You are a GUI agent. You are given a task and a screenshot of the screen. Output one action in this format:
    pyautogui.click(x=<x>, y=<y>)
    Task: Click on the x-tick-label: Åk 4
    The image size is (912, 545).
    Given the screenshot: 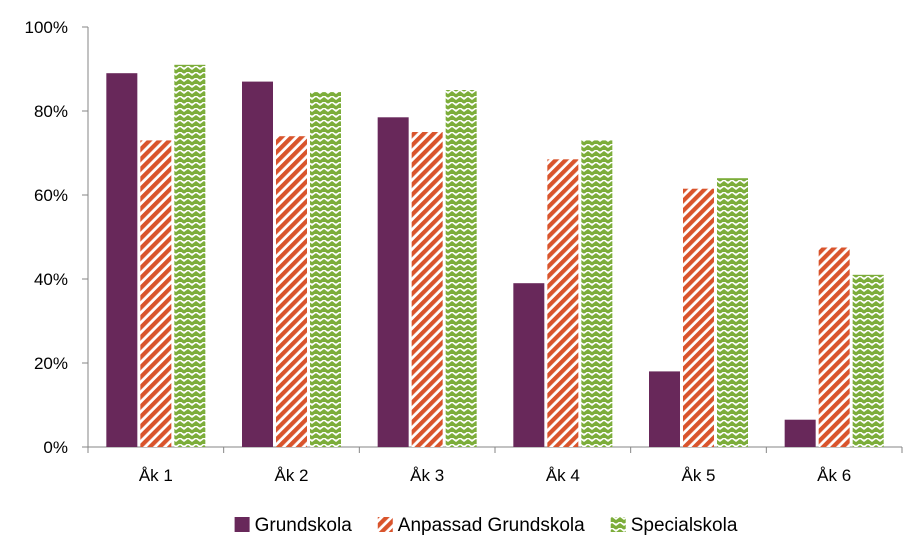 What is the action you would take?
    pyautogui.click(x=563, y=475)
    